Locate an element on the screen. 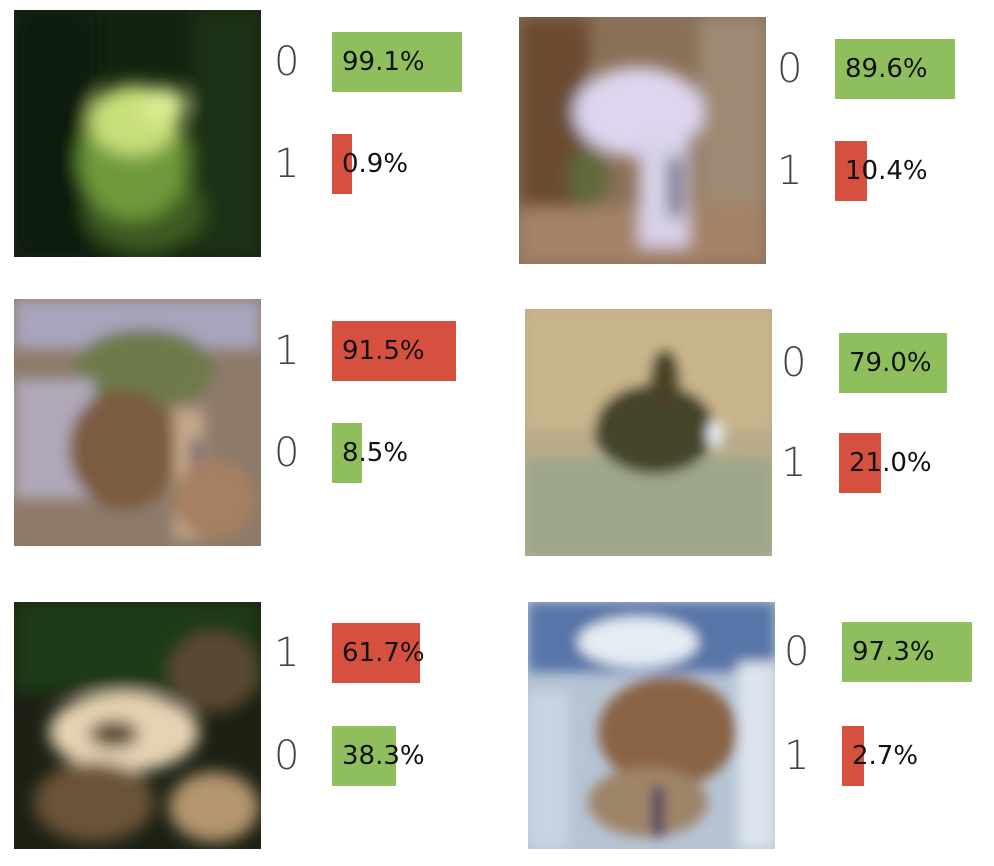 Image resolution: width=994 pixels, height=866 pixels. prediction-panel-2: 0 89.6% 1 10.4% is located at coordinates (756, 142).